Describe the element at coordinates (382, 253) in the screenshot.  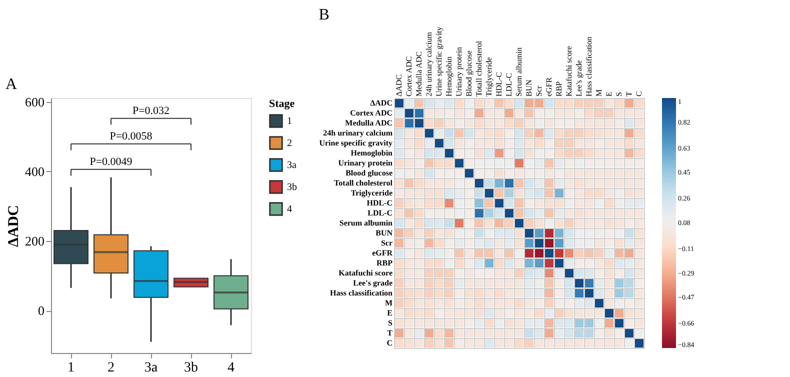
I see `y-tick-label: eGFR` at that location.